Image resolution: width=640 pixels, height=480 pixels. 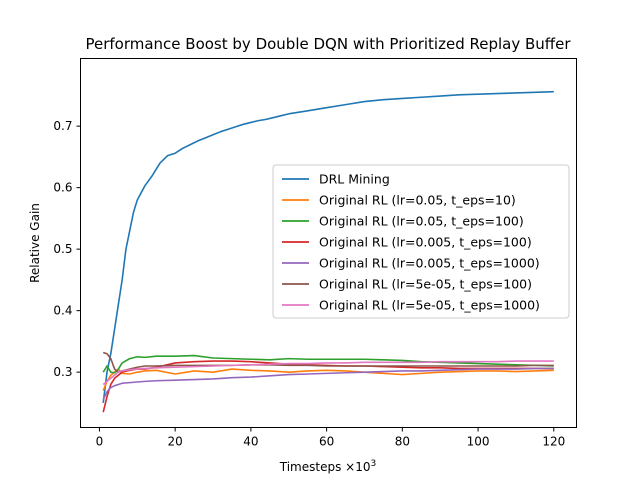 What do you see at coordinates (62, 249) in the screenshot?
I see `y-tick-label: 0.5` at bounding box center [62, 249].